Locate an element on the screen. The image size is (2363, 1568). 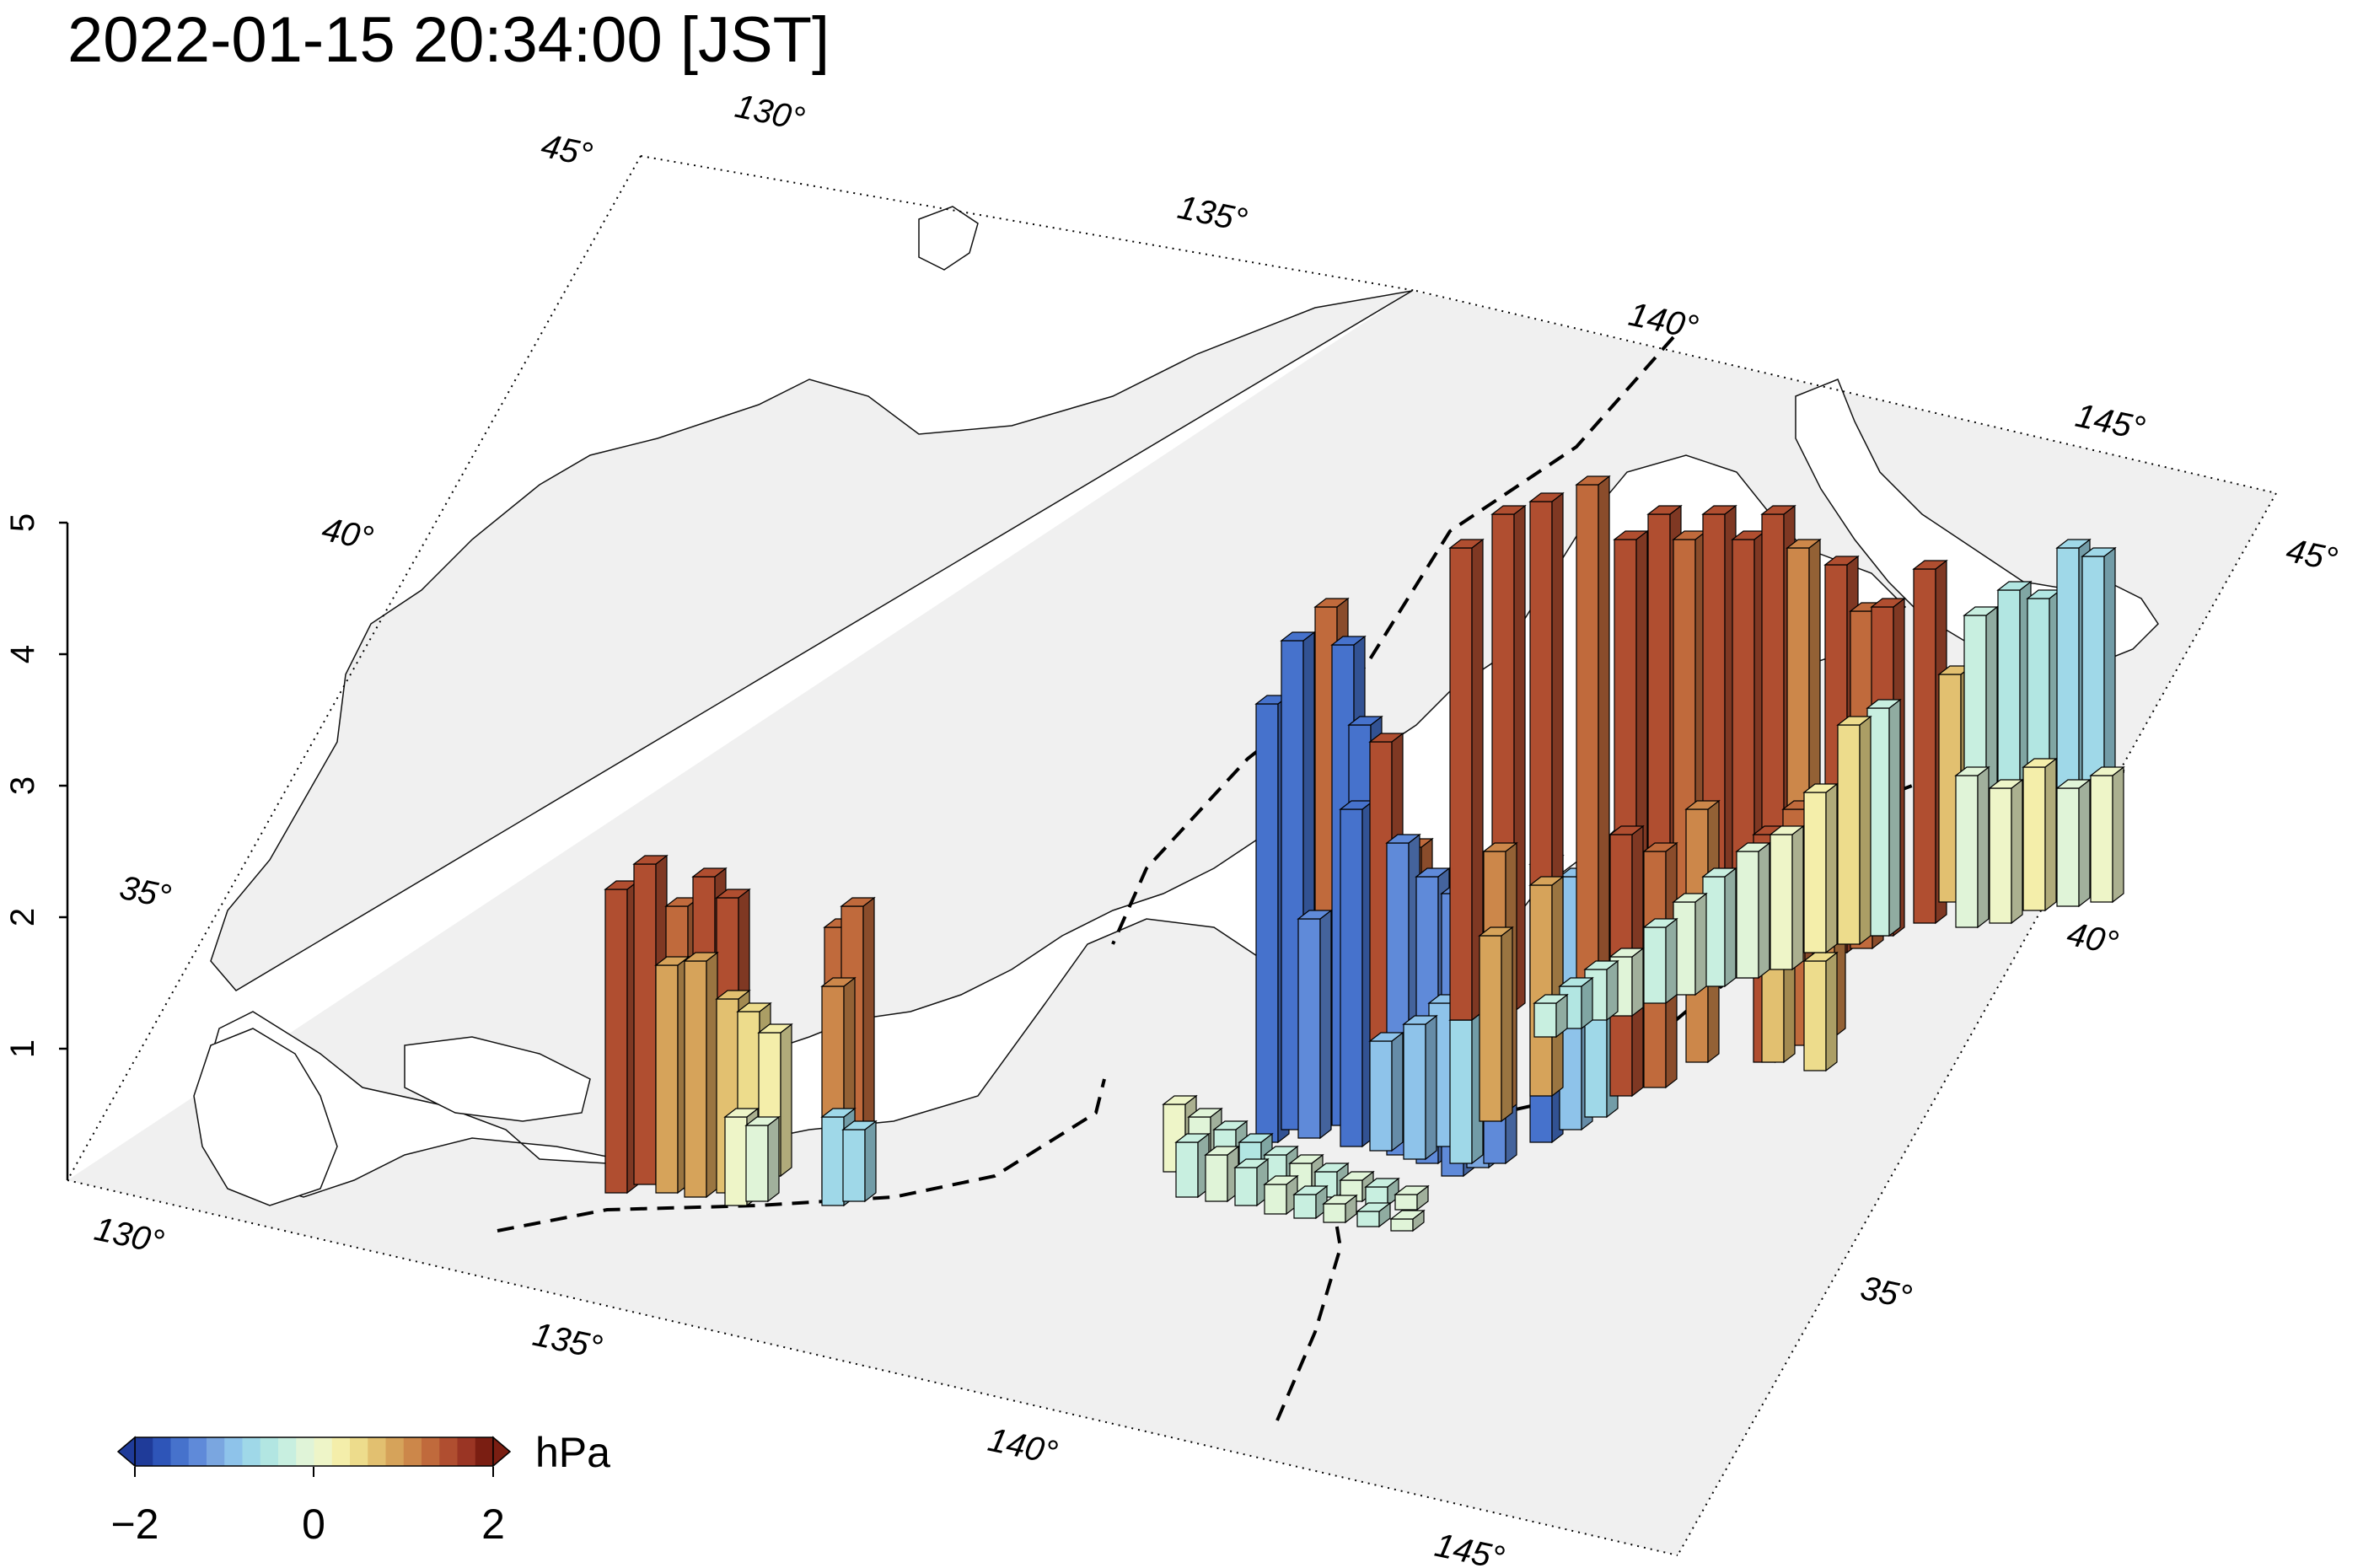
lon-bottom-140: 140° is located at coordinates (1023, 1446).